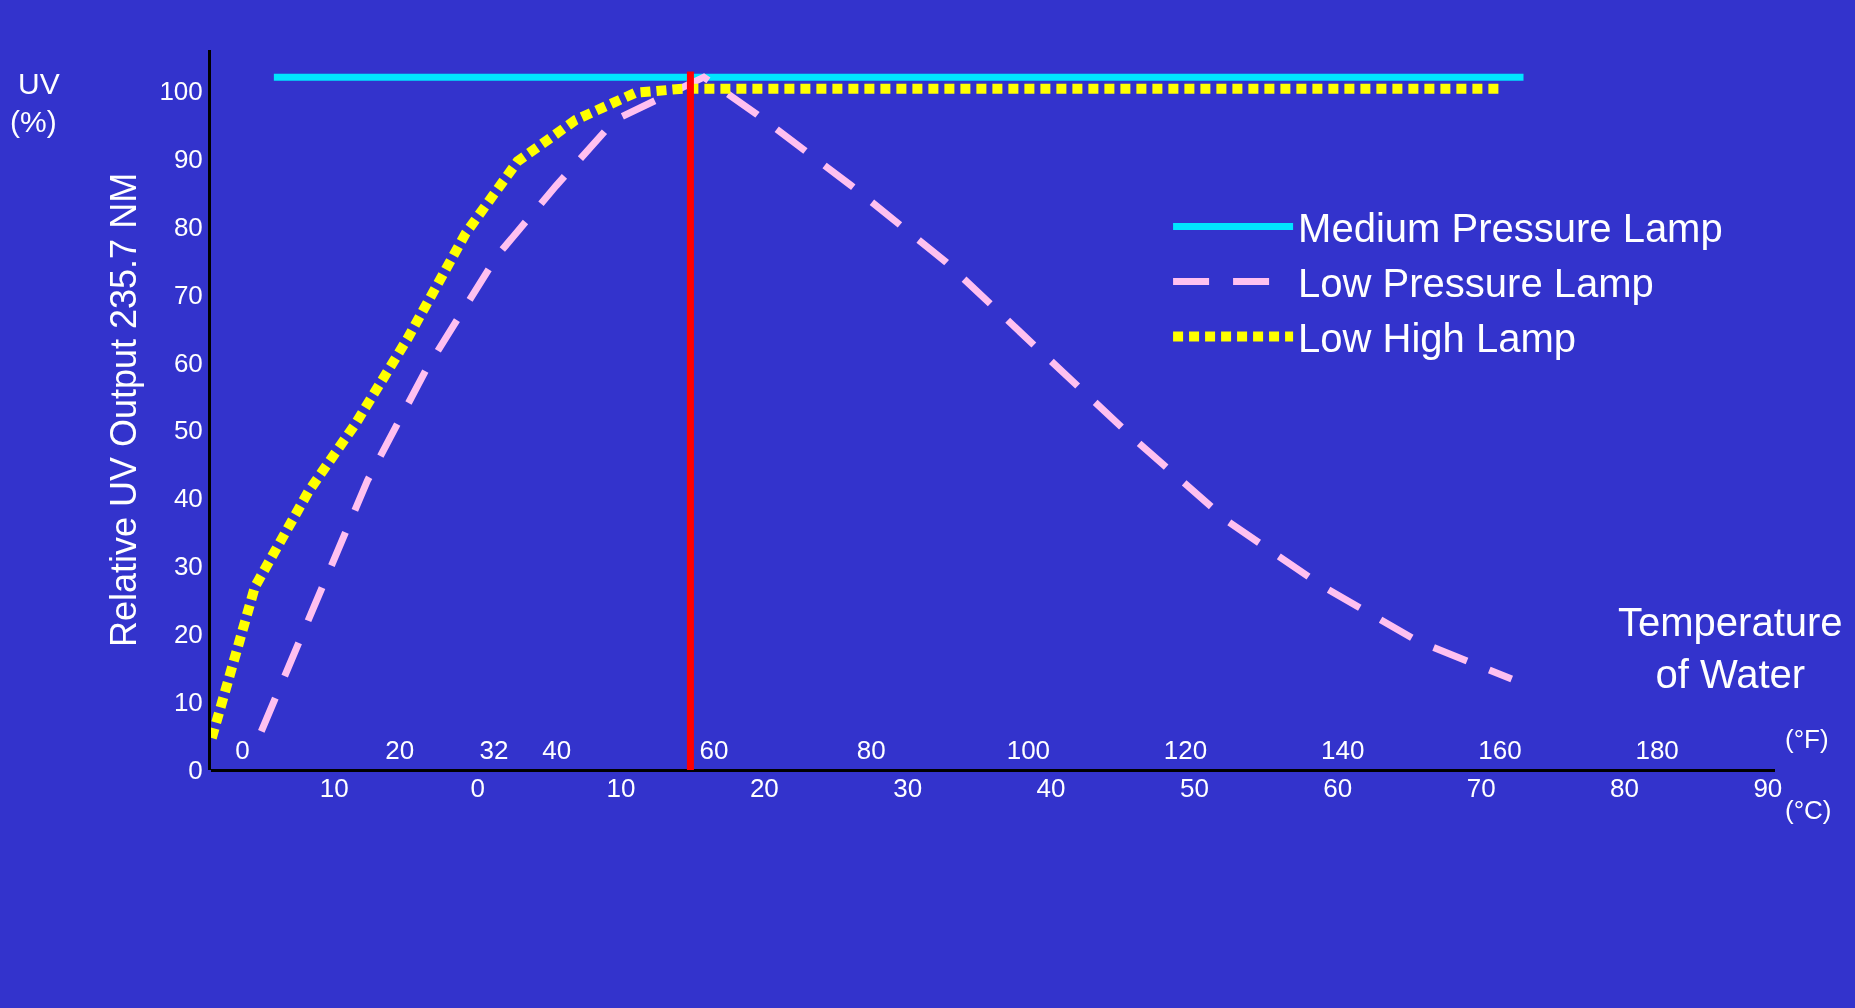  Describe the element at coordinates (1807, 739) in the screenshot. I see `x-axis-title: (°F)` at that location.